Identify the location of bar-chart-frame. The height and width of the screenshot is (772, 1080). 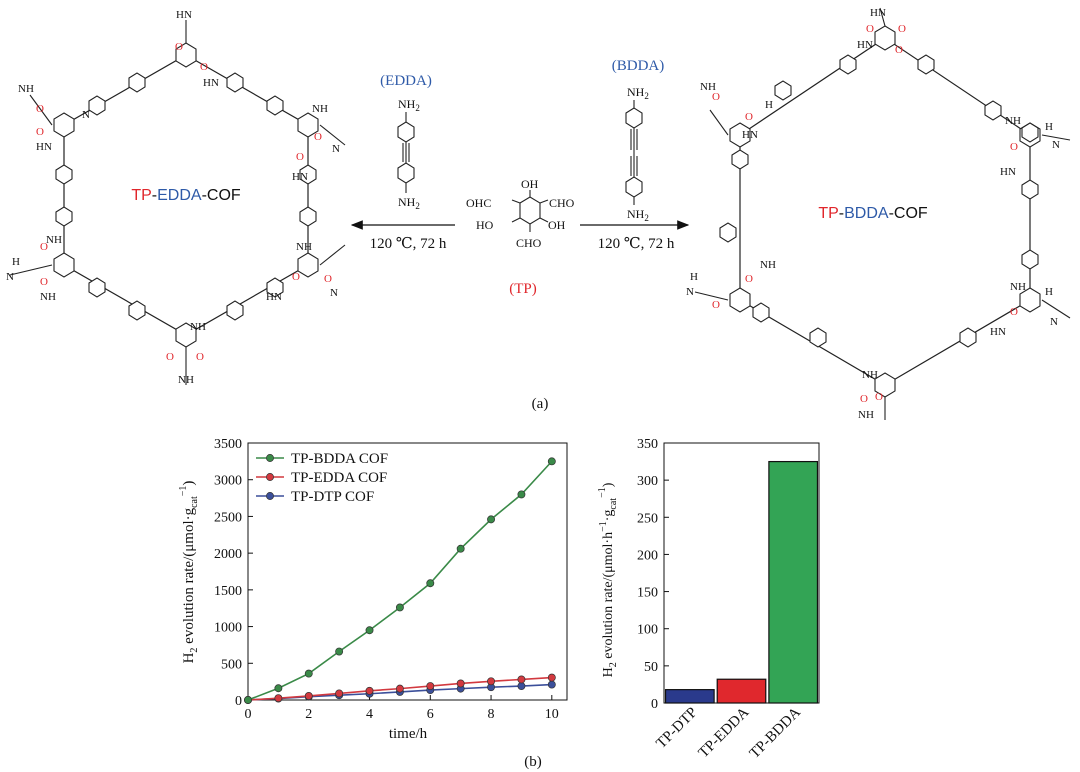
(741, 573).